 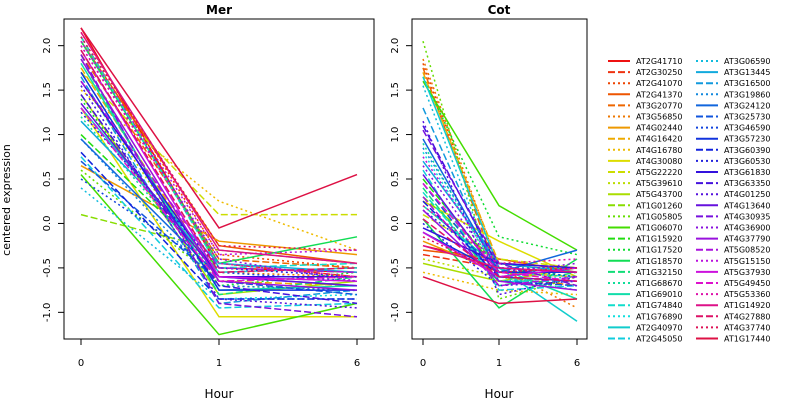 I want to click on legend-label: AT2G40970, so click(x=659, y=327).